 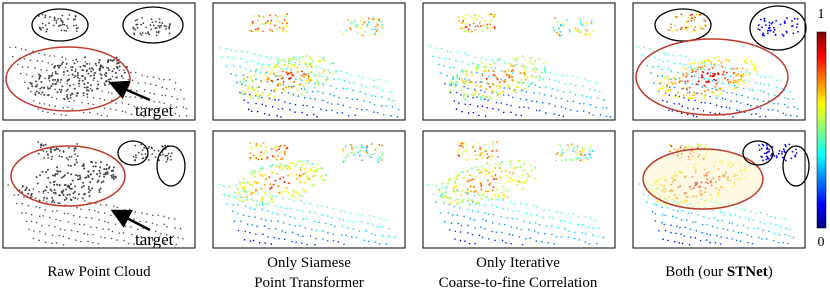 I want to click on colorbar-min: 0, so click(x=821, y=242).